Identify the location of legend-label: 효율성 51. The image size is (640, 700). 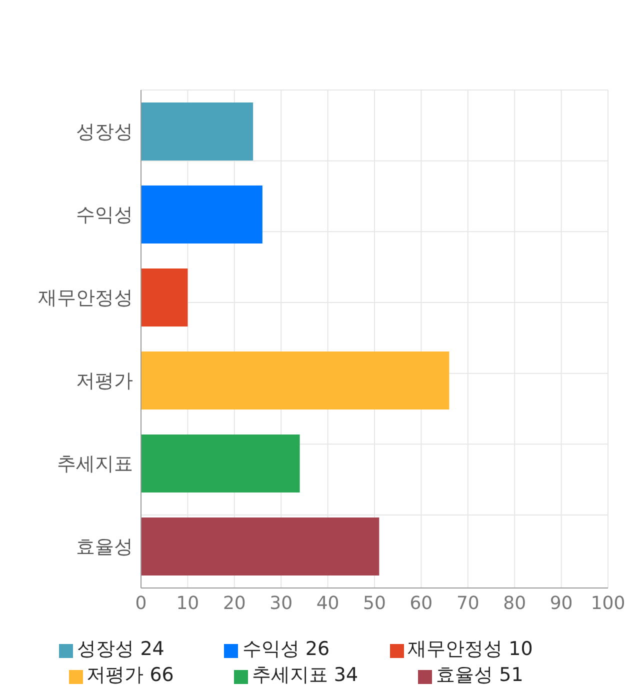
(480, 675).